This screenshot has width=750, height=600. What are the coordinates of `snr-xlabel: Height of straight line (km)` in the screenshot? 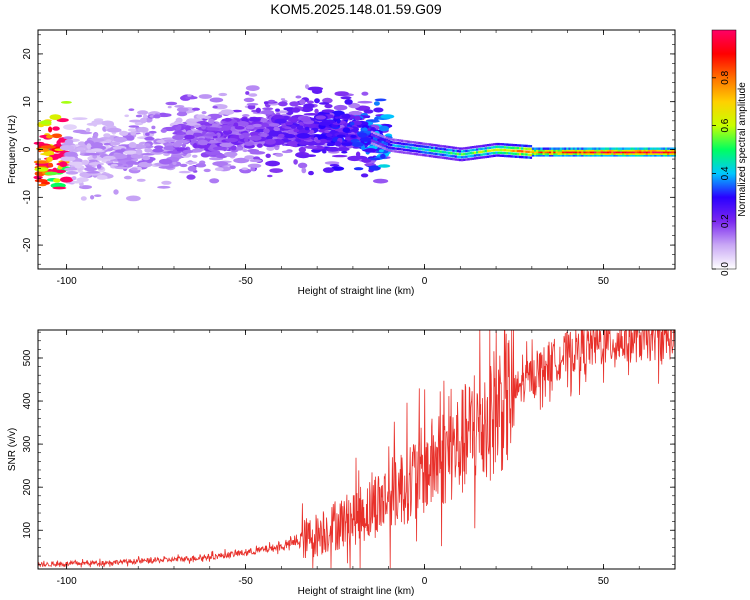 It's located at (356, 591).